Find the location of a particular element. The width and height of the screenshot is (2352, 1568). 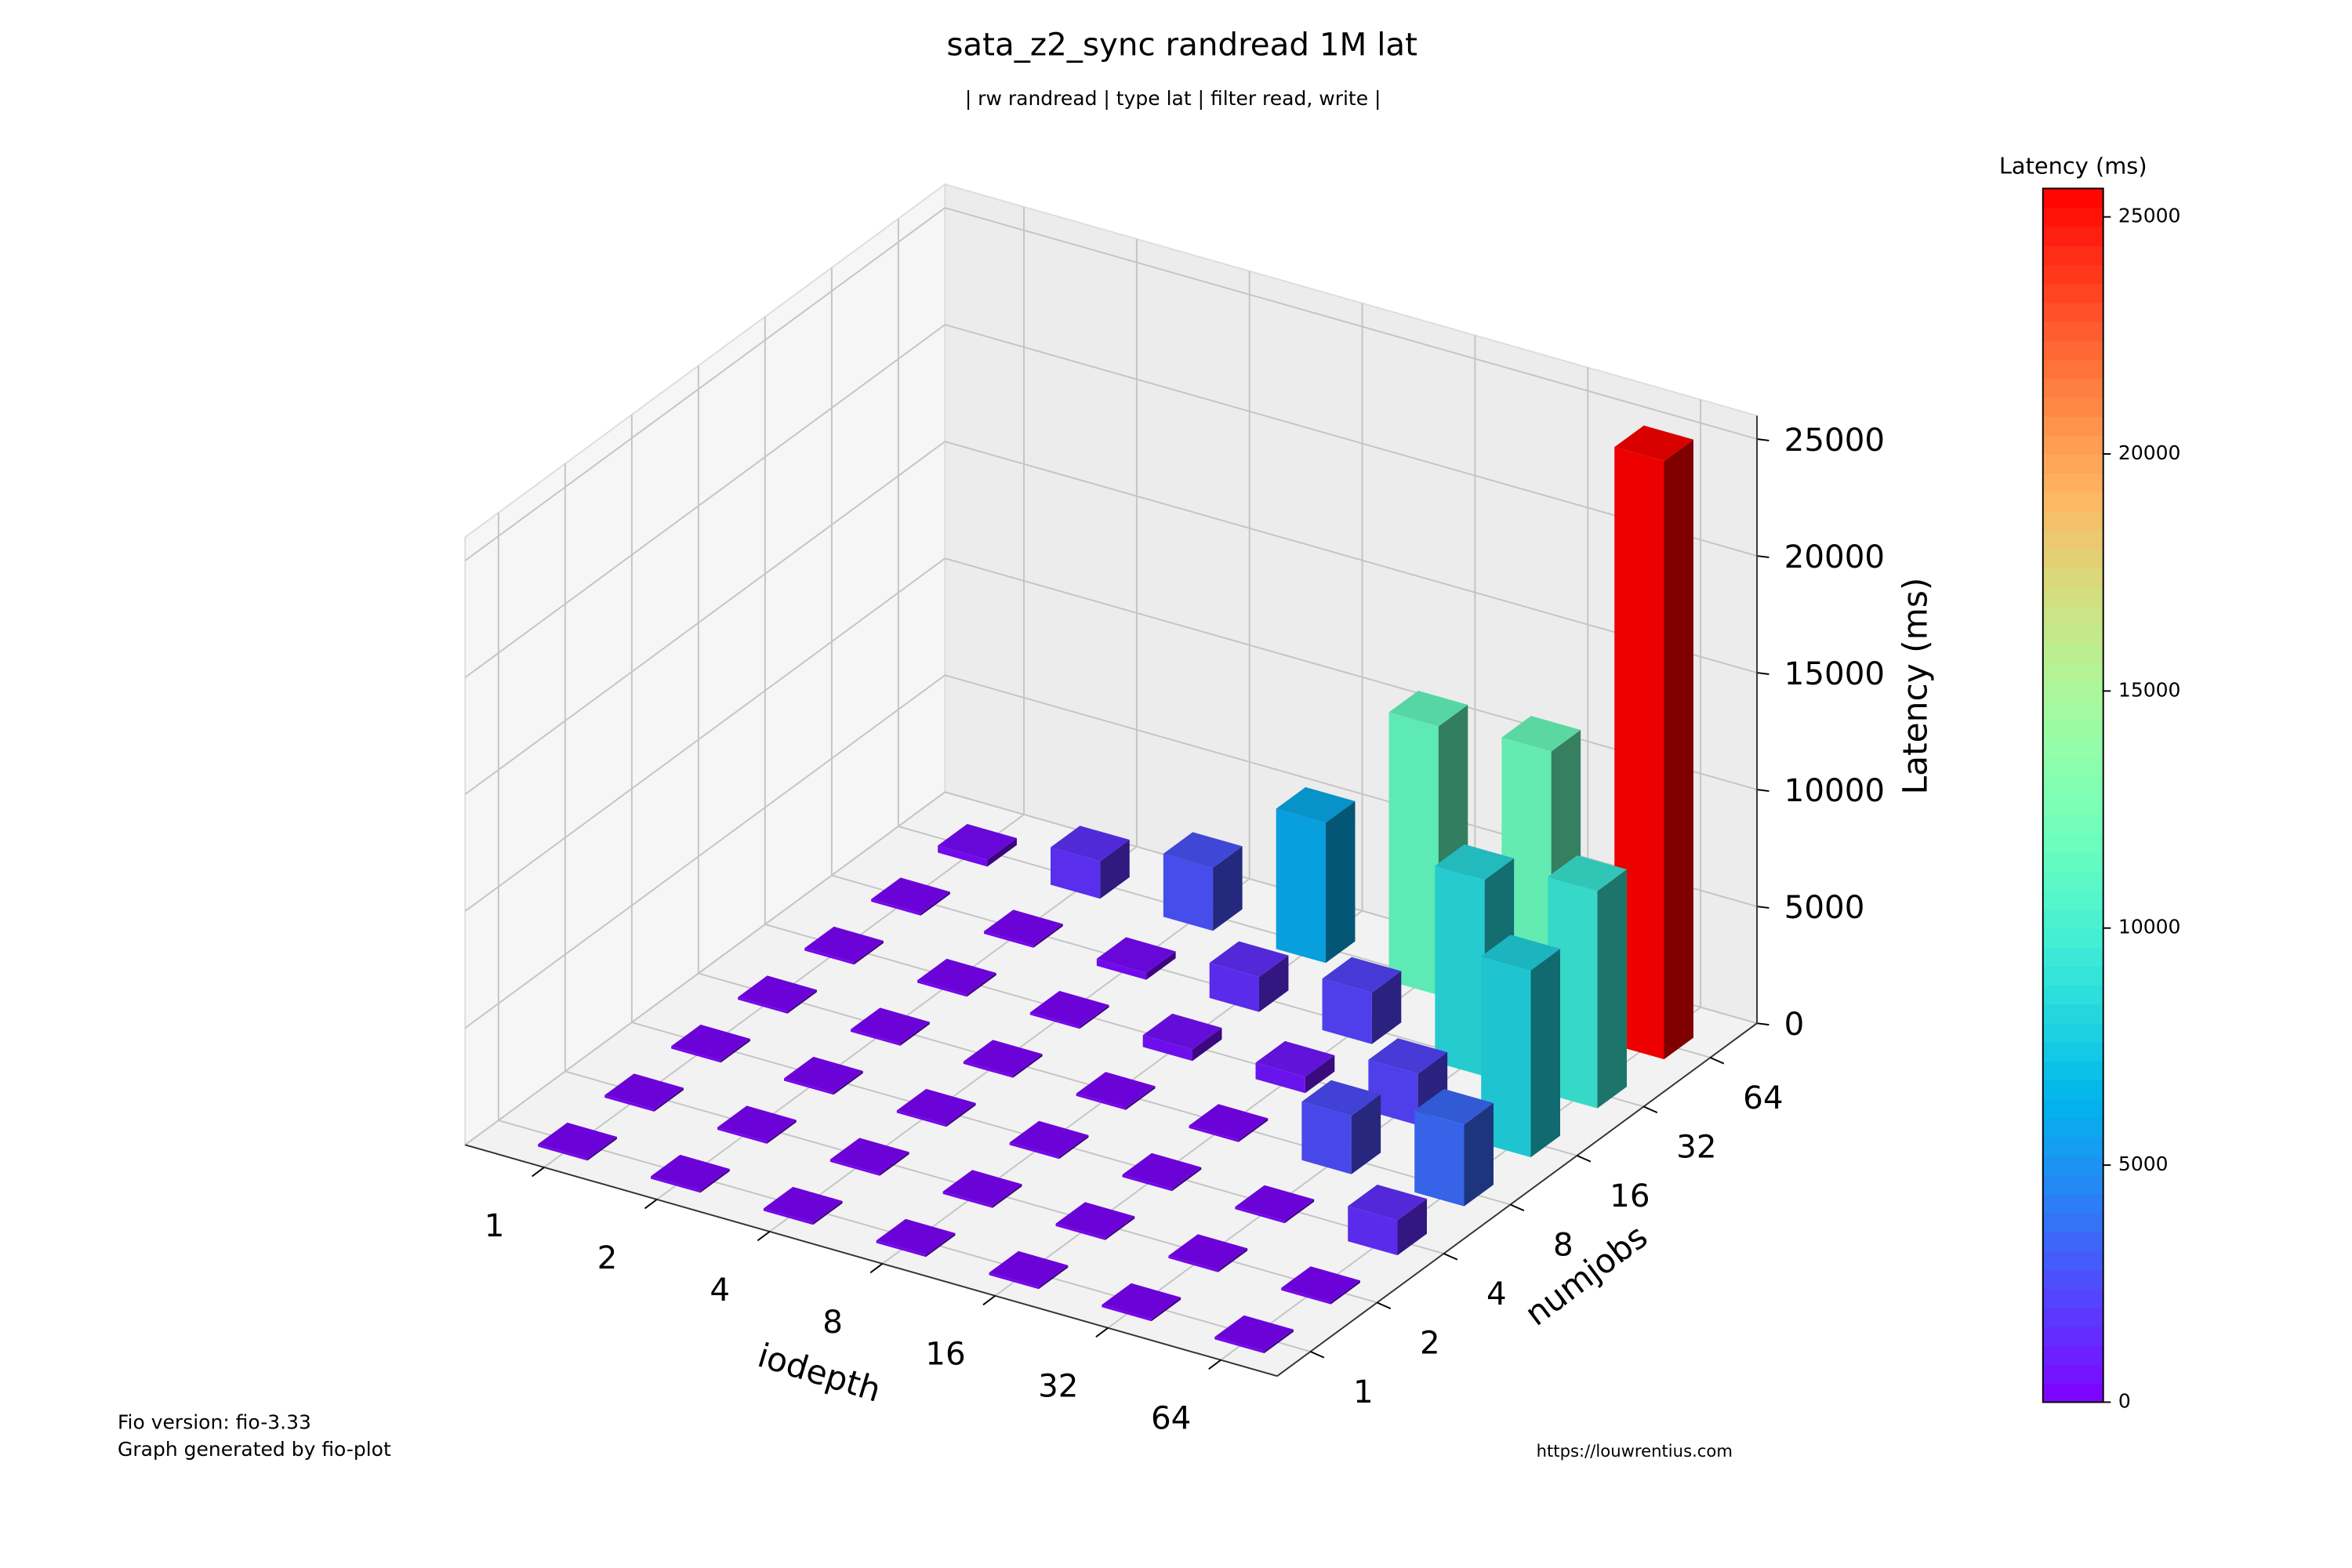

z-tick-label: 20000 is located at coordinates (1835, 557).